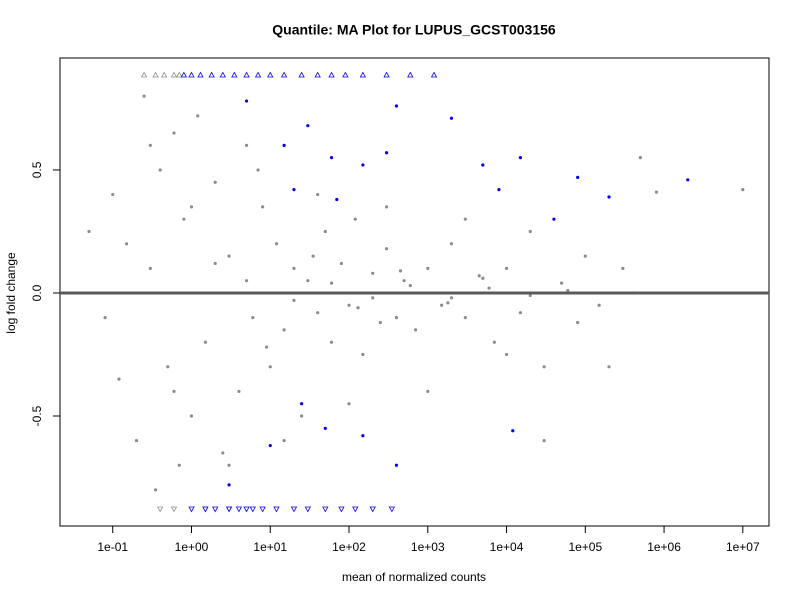 The image size is (800, 600). I want to click on x-tick-label: 1e+03, so click(428, 547).